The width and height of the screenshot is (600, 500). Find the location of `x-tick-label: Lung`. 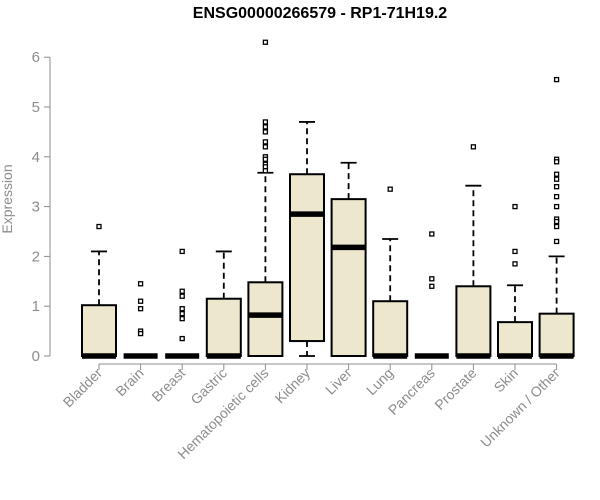

x-tick-label: Lung is located at coordinates (379, 381).